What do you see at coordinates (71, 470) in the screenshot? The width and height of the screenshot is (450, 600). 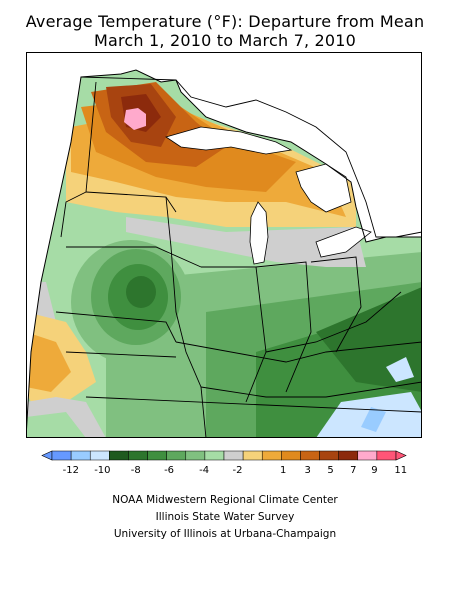 I see `legend-tick-label: -12` at bounding box center [71, 470].